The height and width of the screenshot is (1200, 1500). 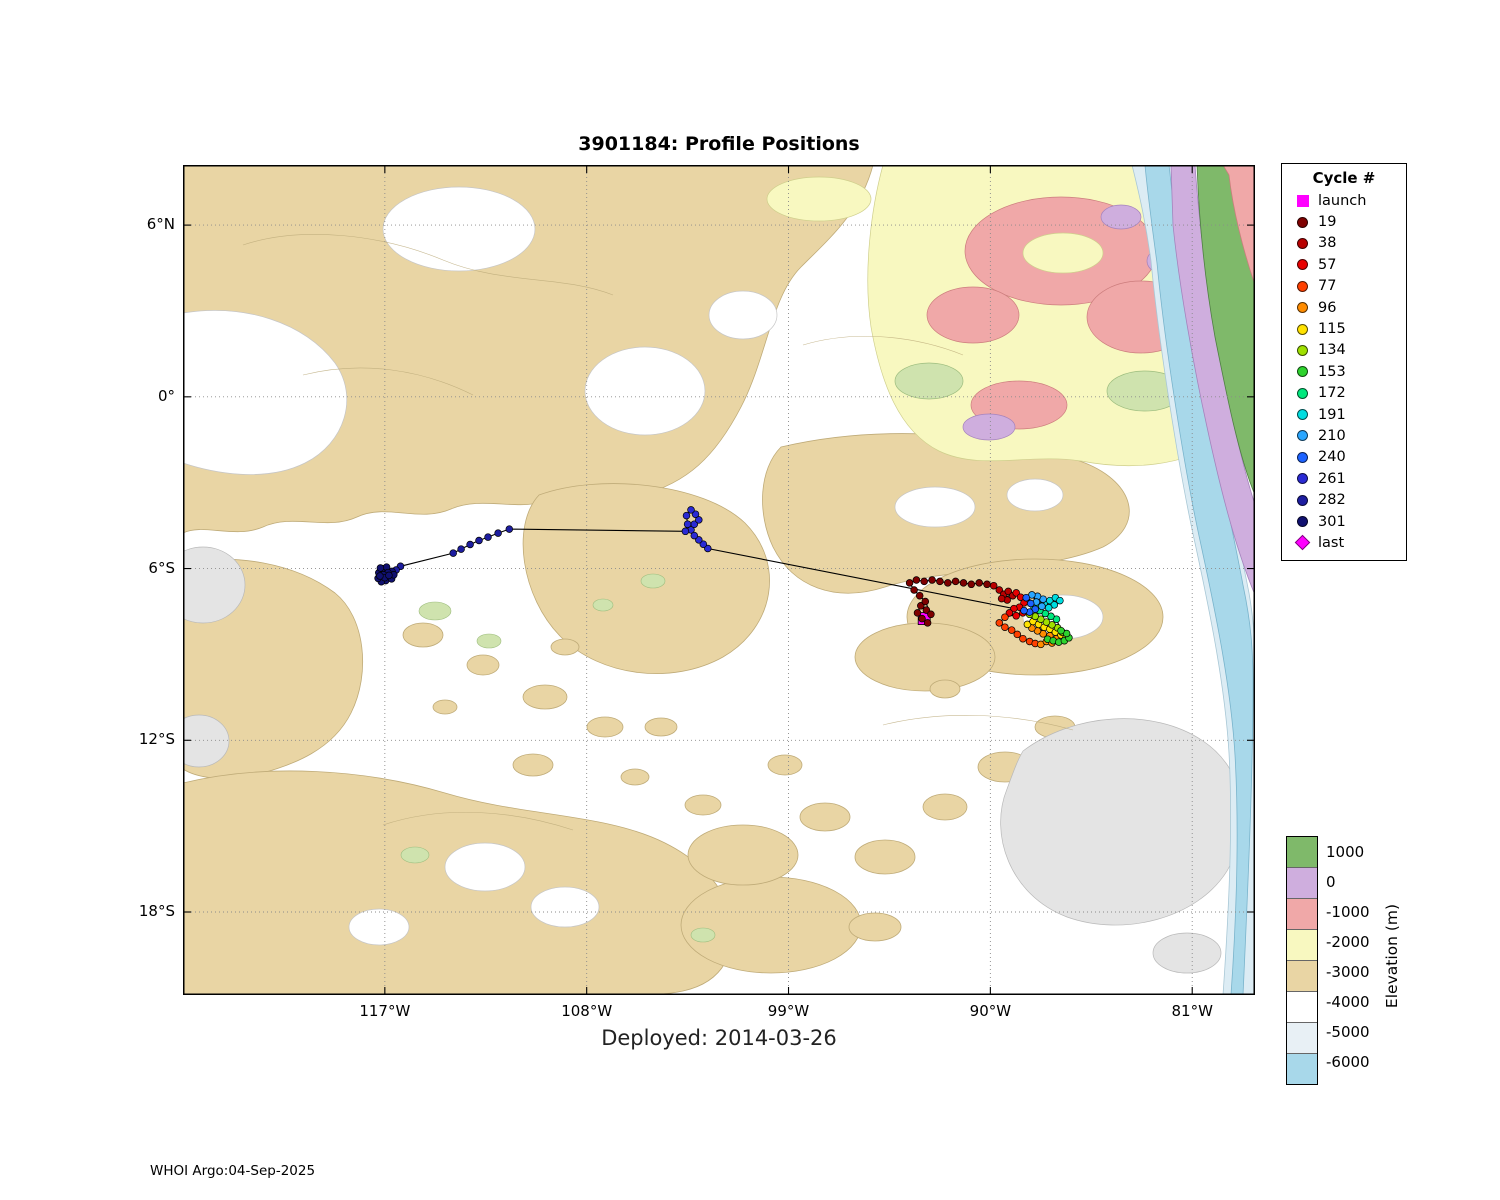 I want to click on legend-title: Cycle #, so click(x=1344, y=178).